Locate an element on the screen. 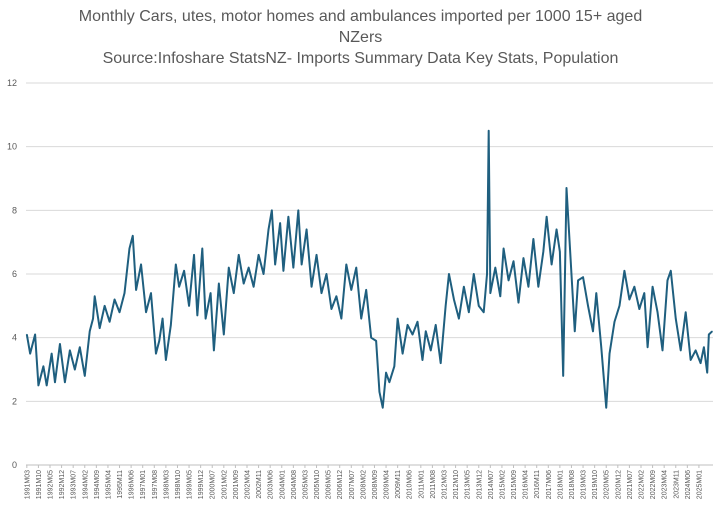  x-tick-label: 1992M05 is located at coordinates (51, 484).